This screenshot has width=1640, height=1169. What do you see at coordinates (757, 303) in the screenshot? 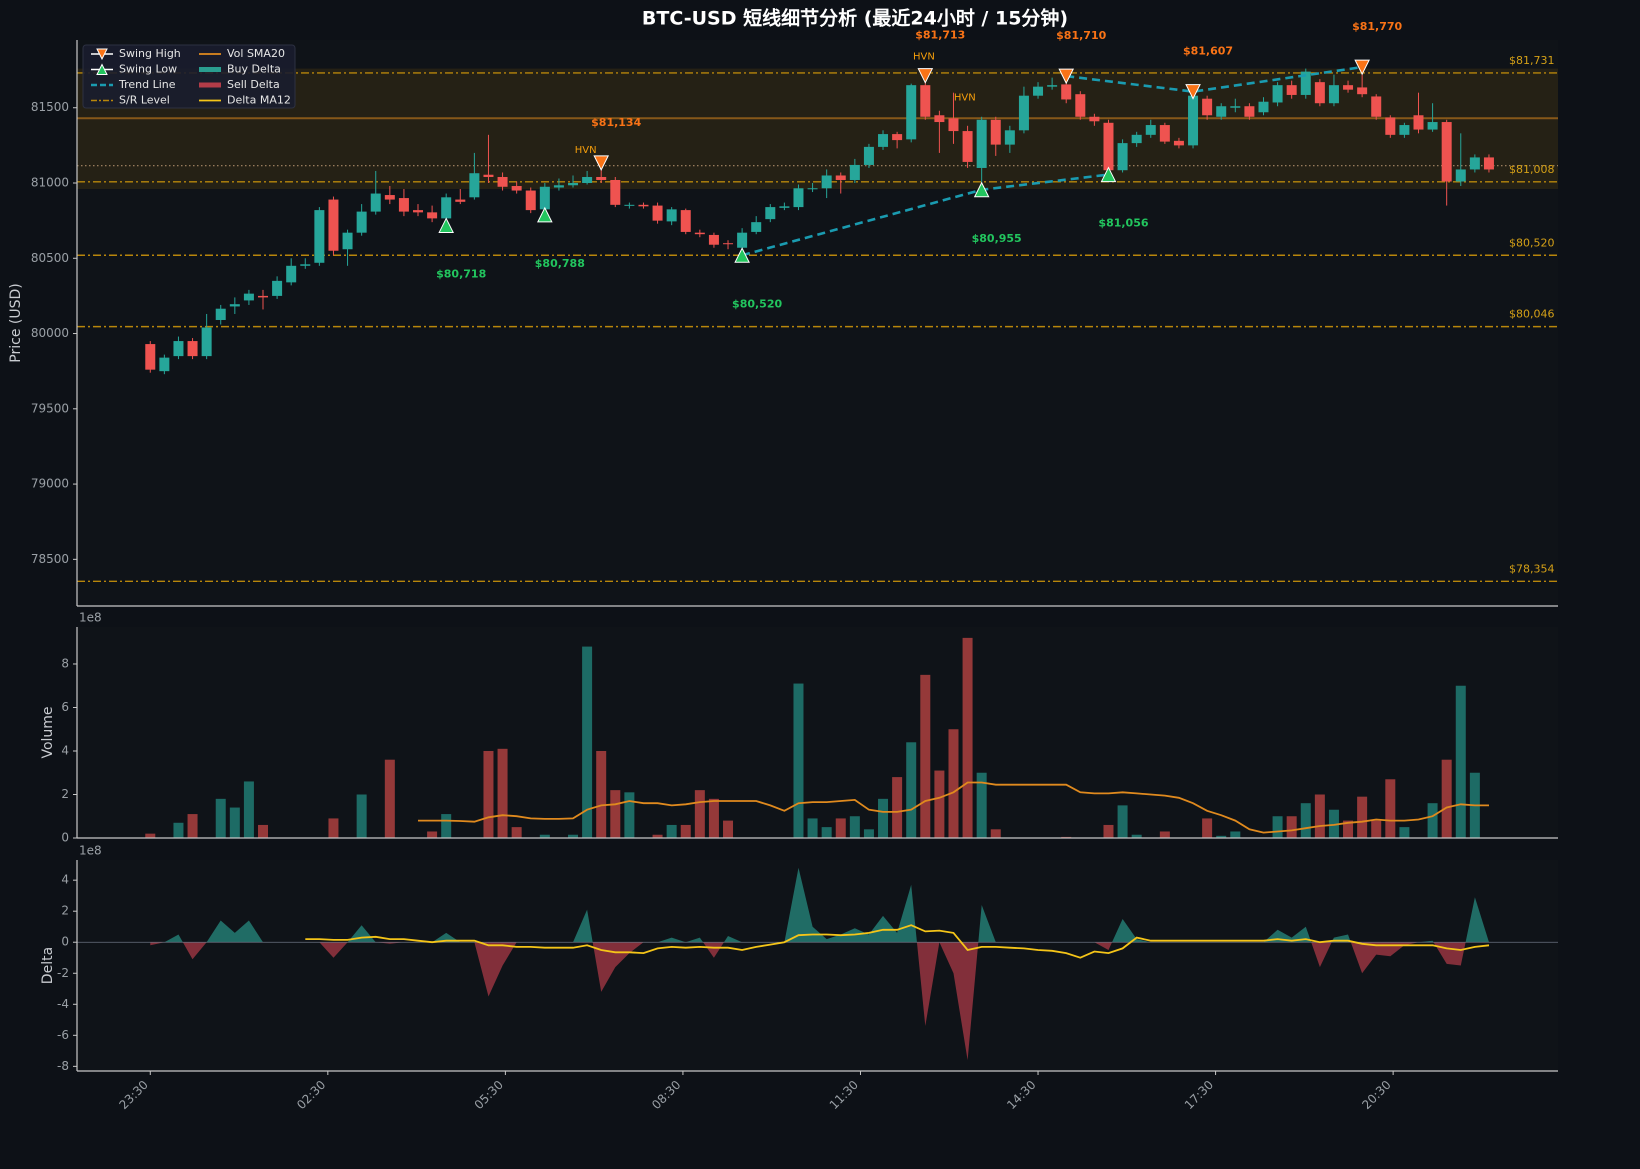
I see `swing-low-label: $80,520` at bounding box center [757, 303].